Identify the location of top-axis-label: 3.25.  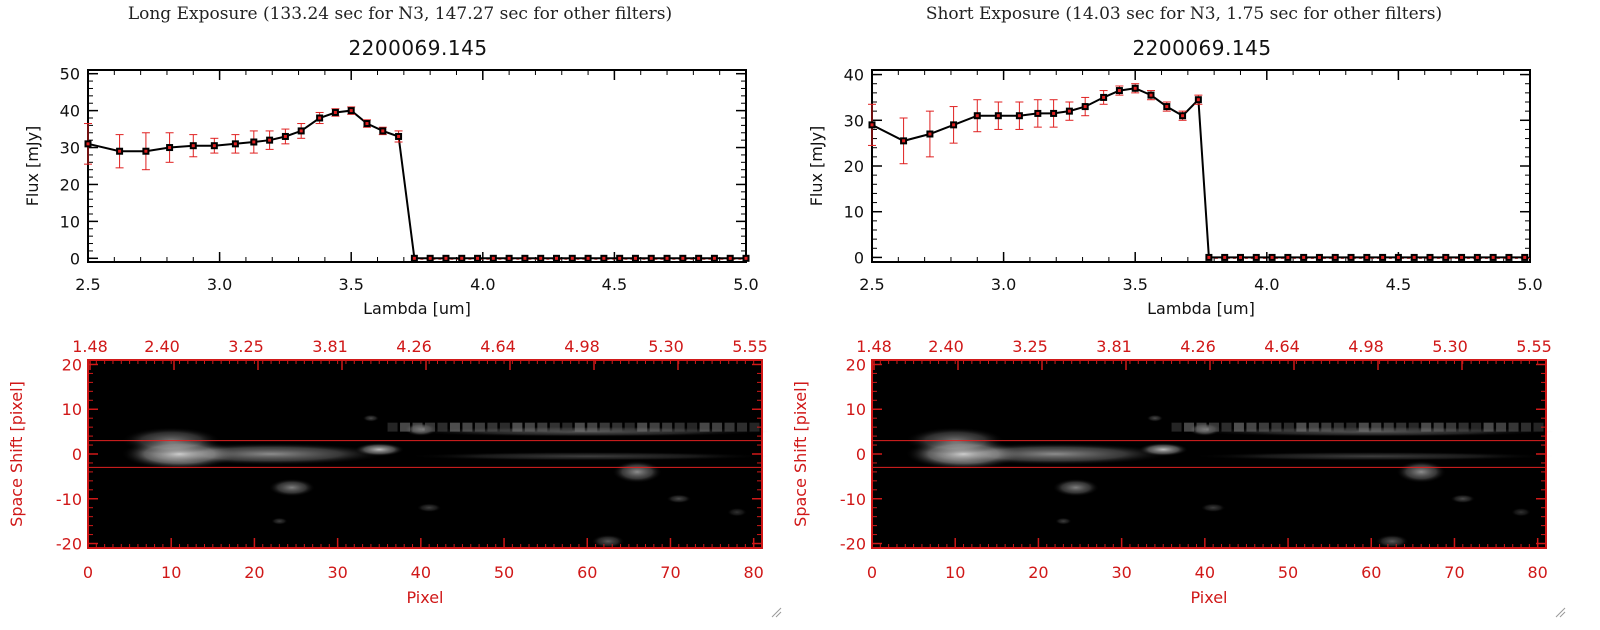
(246, 346).